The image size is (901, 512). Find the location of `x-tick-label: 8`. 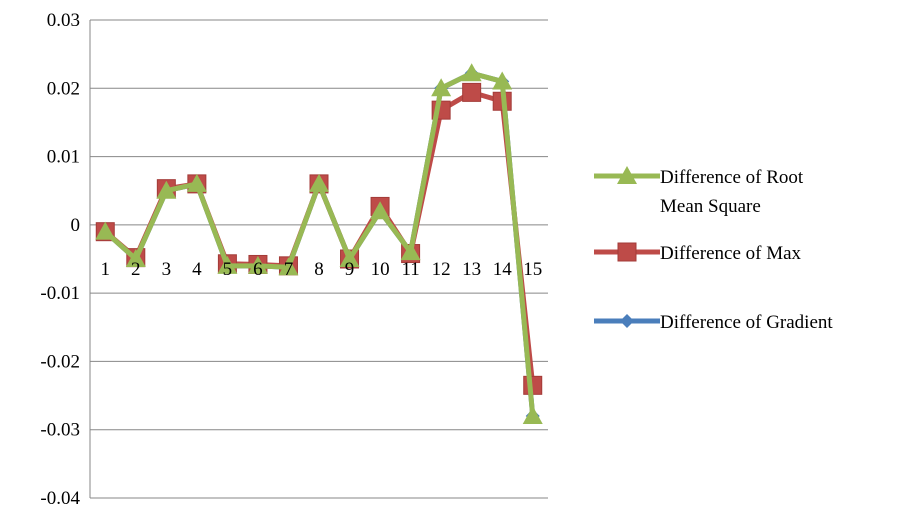

x-tick-label: 8 is located at coordinates (319, 269).